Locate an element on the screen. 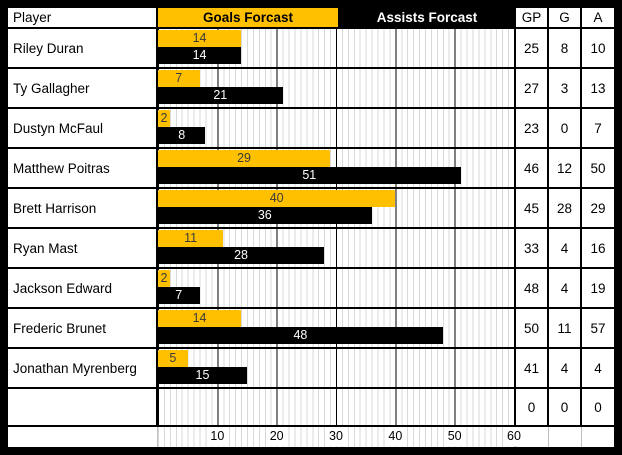  row-chart-cell: 7 21 is located at coordinates (337, 88).